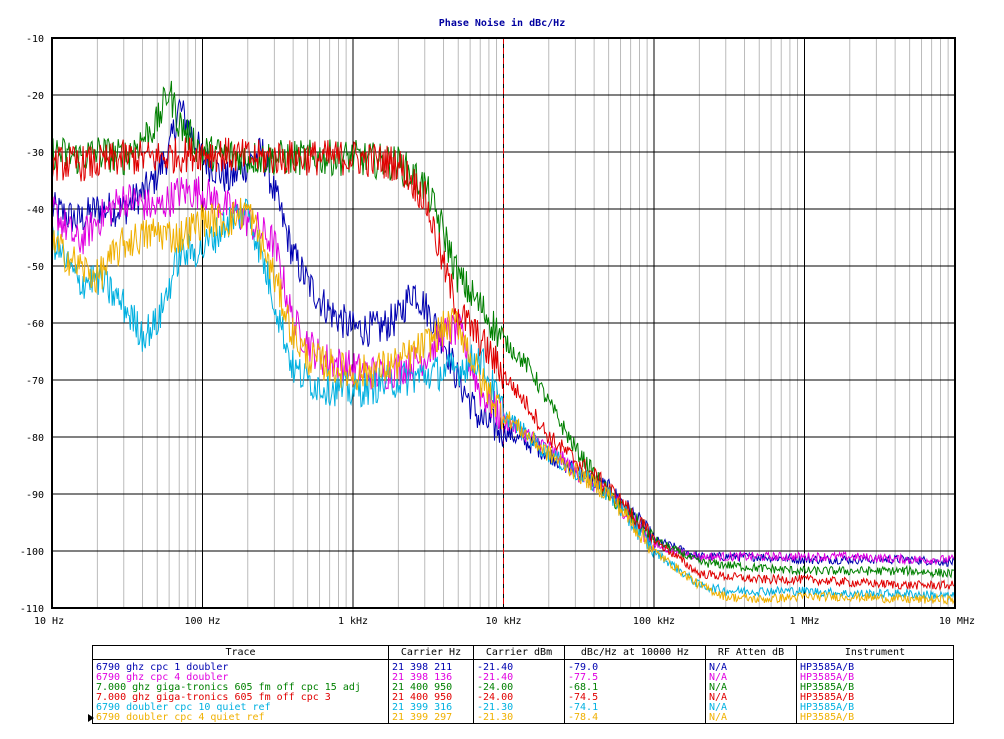 This screenshot has height=739, width=1004. What do you see at coordinates (635, 718) in the screenshot?
I see `legend-dbc: -78.4` at bounding box center [635, 718].